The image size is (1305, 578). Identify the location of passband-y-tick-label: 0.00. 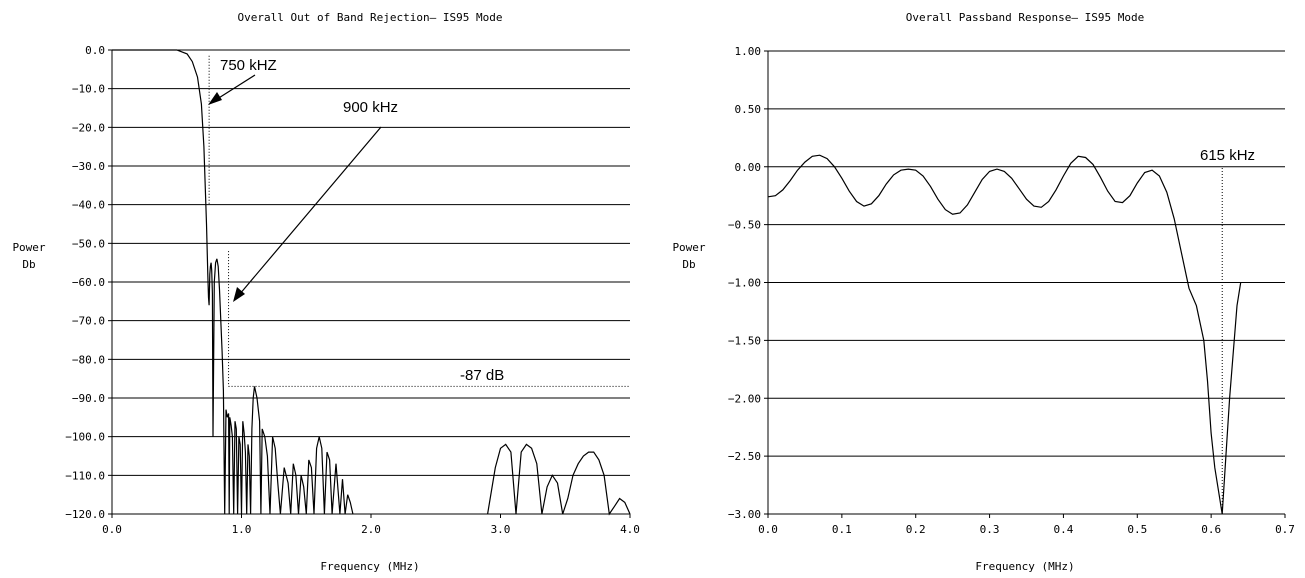
(748, 167).